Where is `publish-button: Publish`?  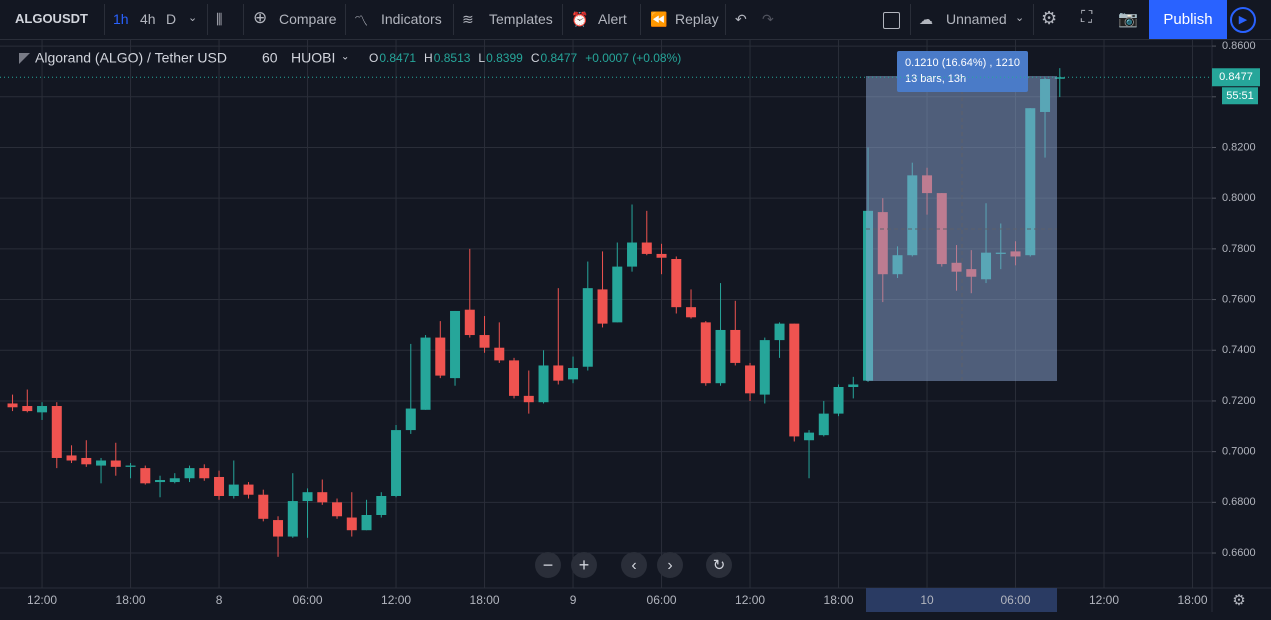 publish-button: Publish is located at coordinates (1188, 19).